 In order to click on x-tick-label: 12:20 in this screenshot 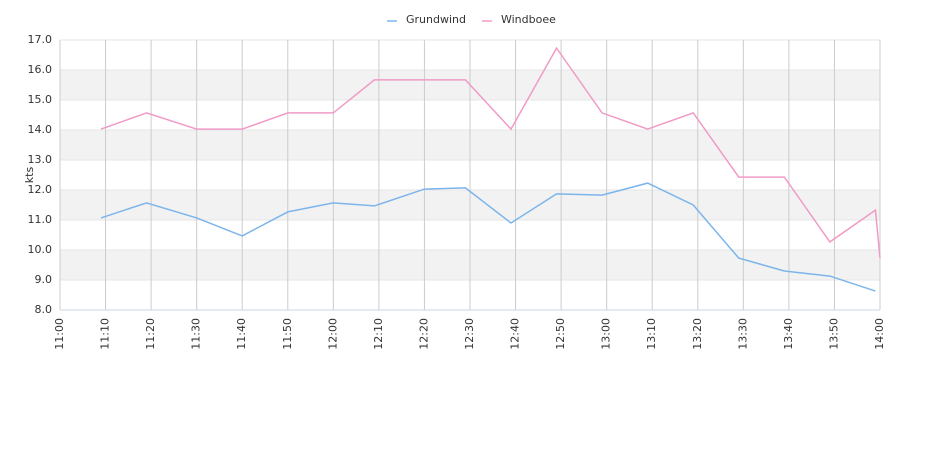, I will do `click(423, 334)`.